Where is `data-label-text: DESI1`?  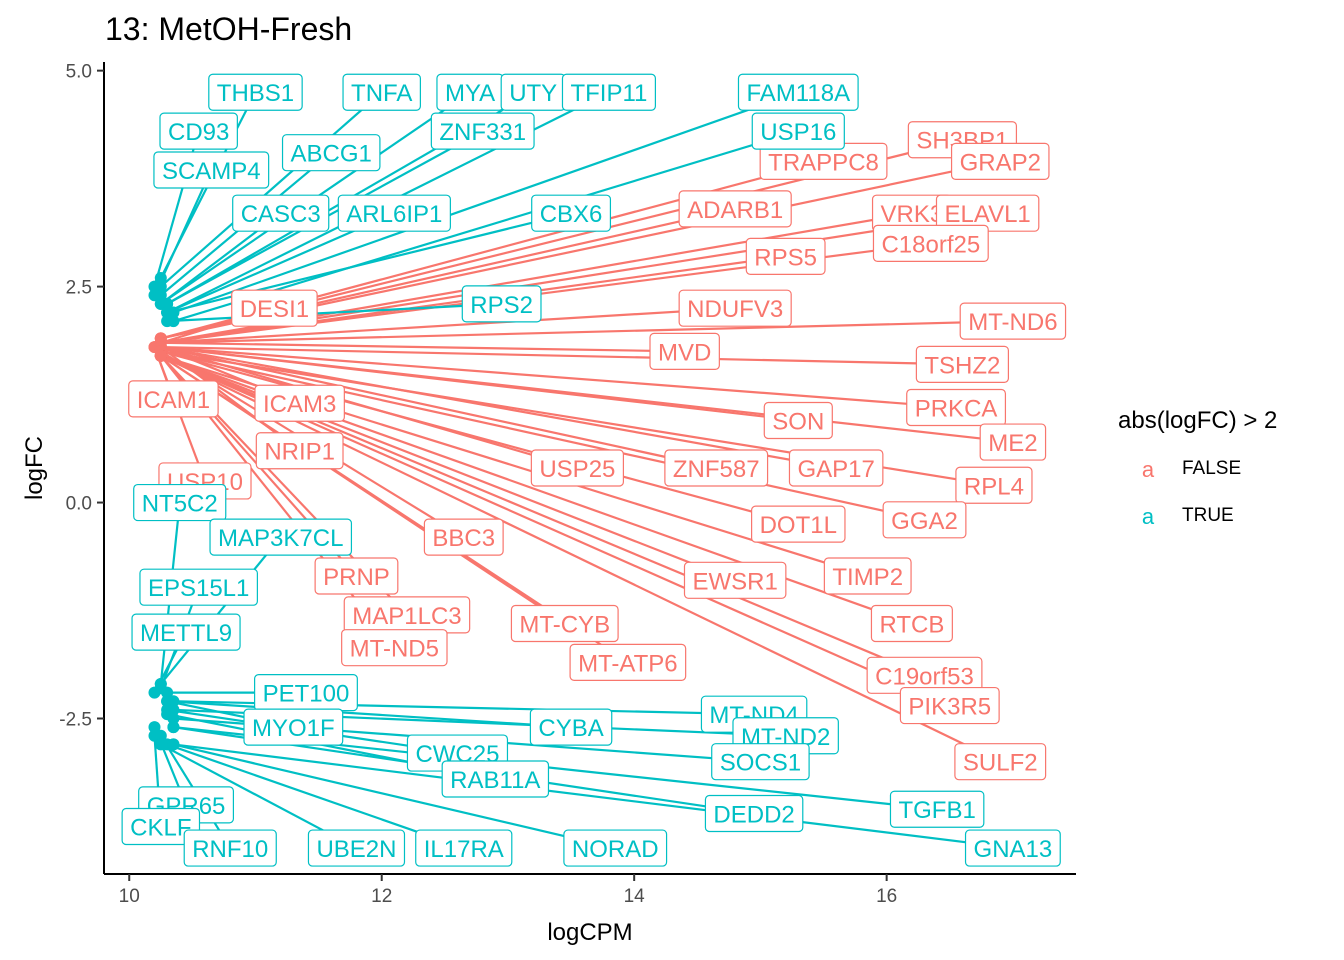 data-label-text: DESI1 is located at coordinates (274, 309).